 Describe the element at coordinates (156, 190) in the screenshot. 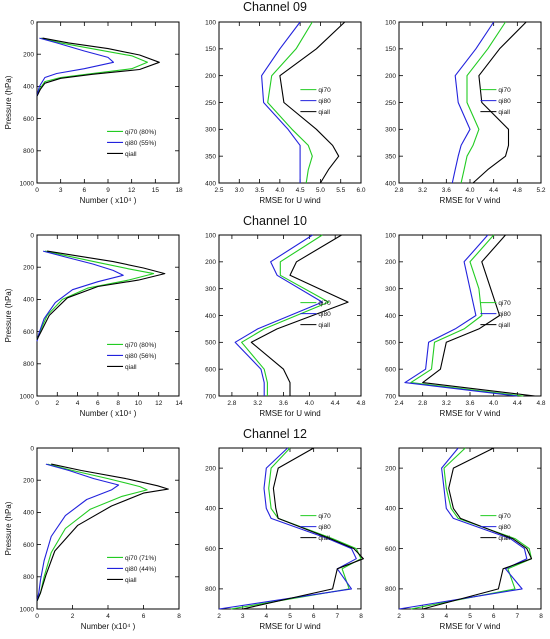

I see `x-tick-label: 15` at that location.